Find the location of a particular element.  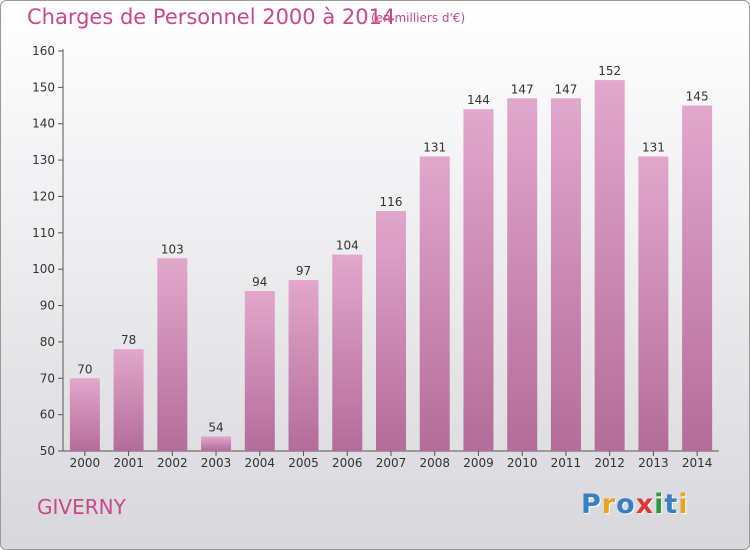

logo-letter: P is located at coordinates (591, 504).